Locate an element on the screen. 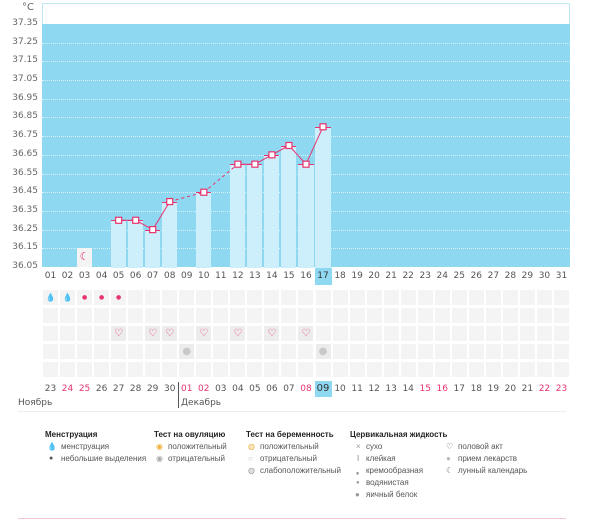 This screenshot has height=522, width=600. day-label: 15 is located at coordinates (289, 276).